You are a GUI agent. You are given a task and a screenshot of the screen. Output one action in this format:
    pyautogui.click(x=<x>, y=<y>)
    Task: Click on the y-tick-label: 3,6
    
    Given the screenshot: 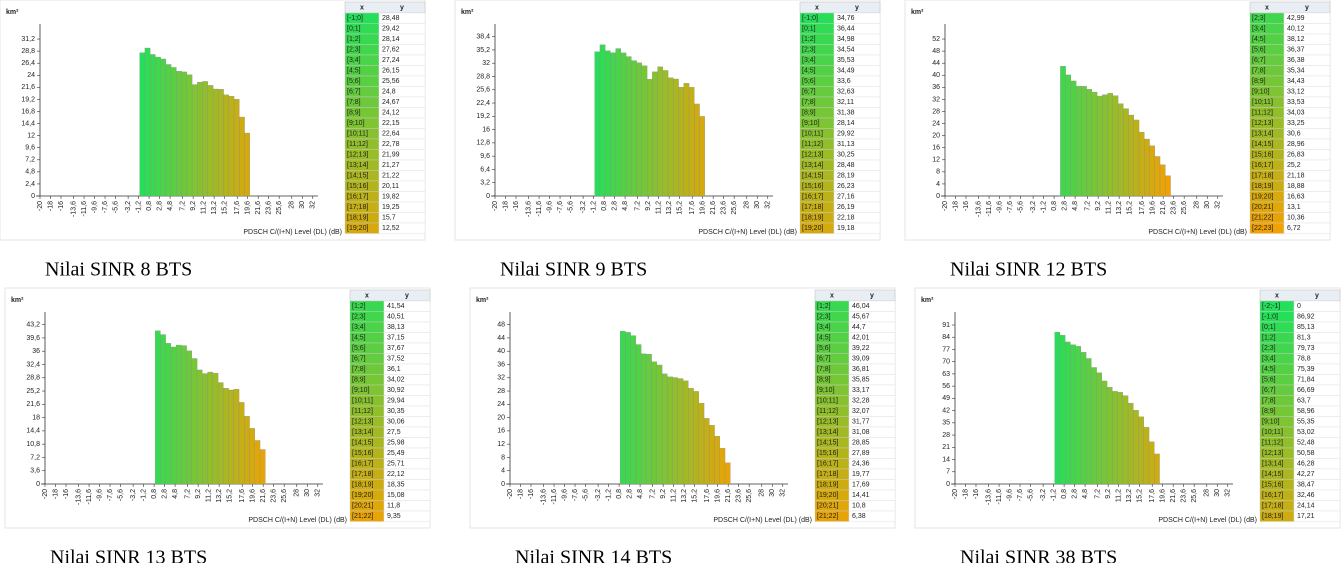 What is the action you would take?
    pyautogui.click(x=35, y=471)
    